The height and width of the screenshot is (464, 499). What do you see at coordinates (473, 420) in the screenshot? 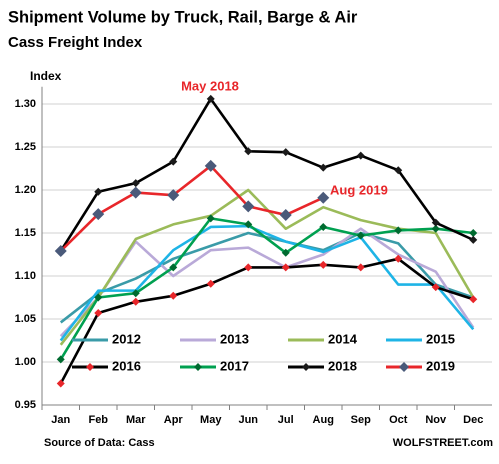
I see `x-tick-label: Dec` at bounding box center [473, 420].